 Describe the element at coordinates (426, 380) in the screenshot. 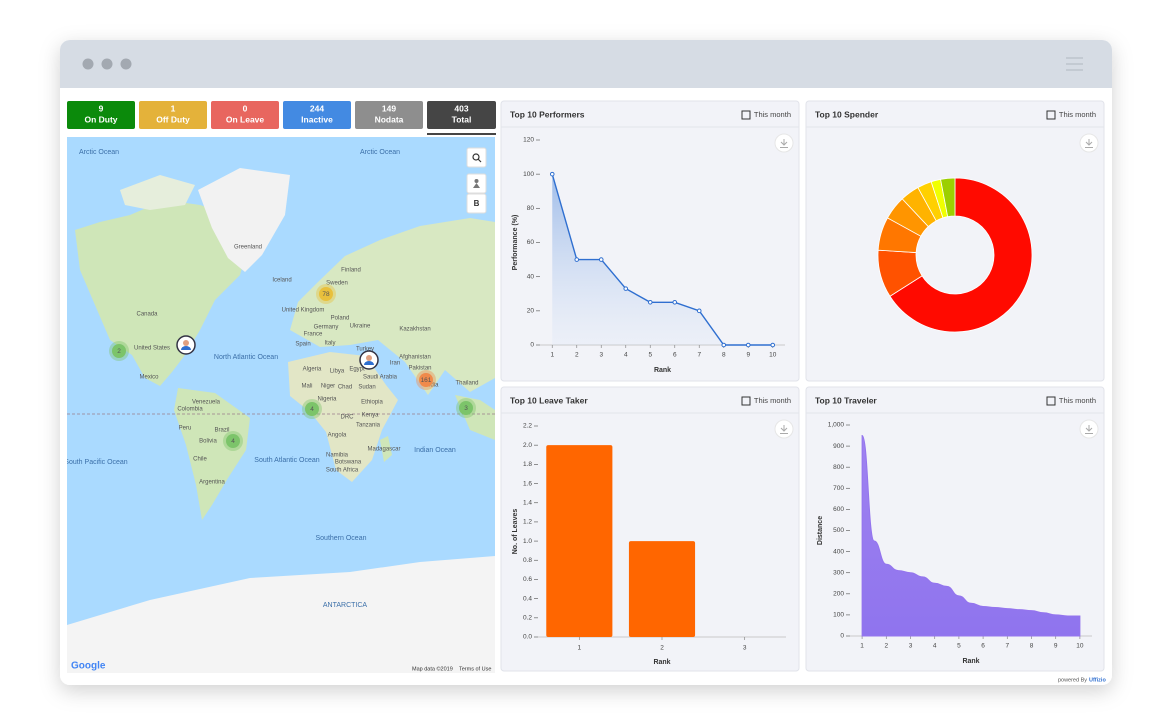

I see `cluster-marker: 161` at that location.